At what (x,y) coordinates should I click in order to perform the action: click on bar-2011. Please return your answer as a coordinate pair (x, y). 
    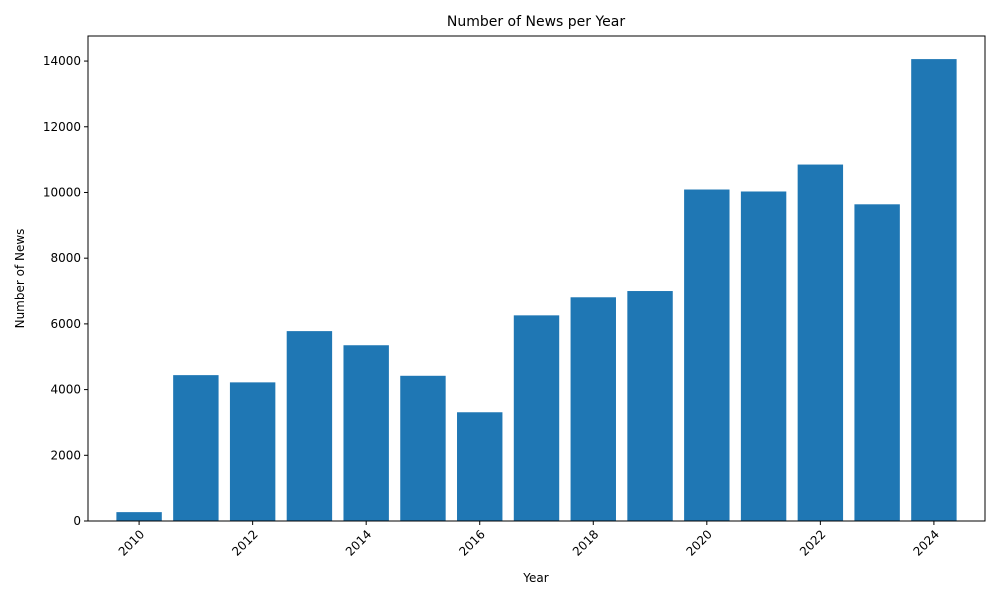
    Looking at the image, I should click on (196, 448).